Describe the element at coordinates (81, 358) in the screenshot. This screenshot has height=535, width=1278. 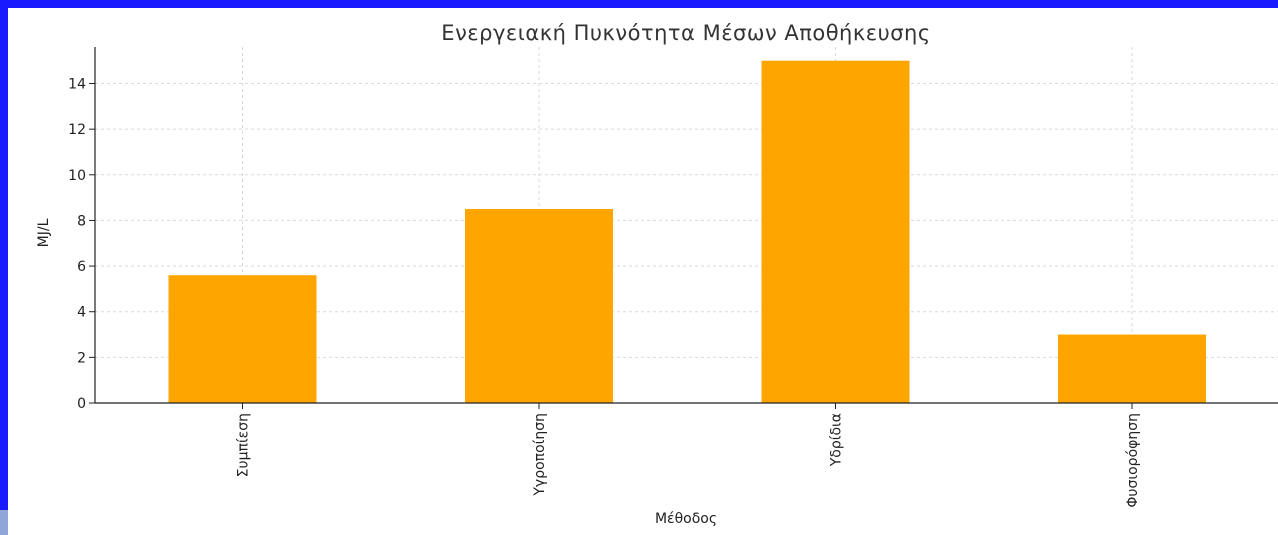
I see `y-tick-label: 2` at that location.